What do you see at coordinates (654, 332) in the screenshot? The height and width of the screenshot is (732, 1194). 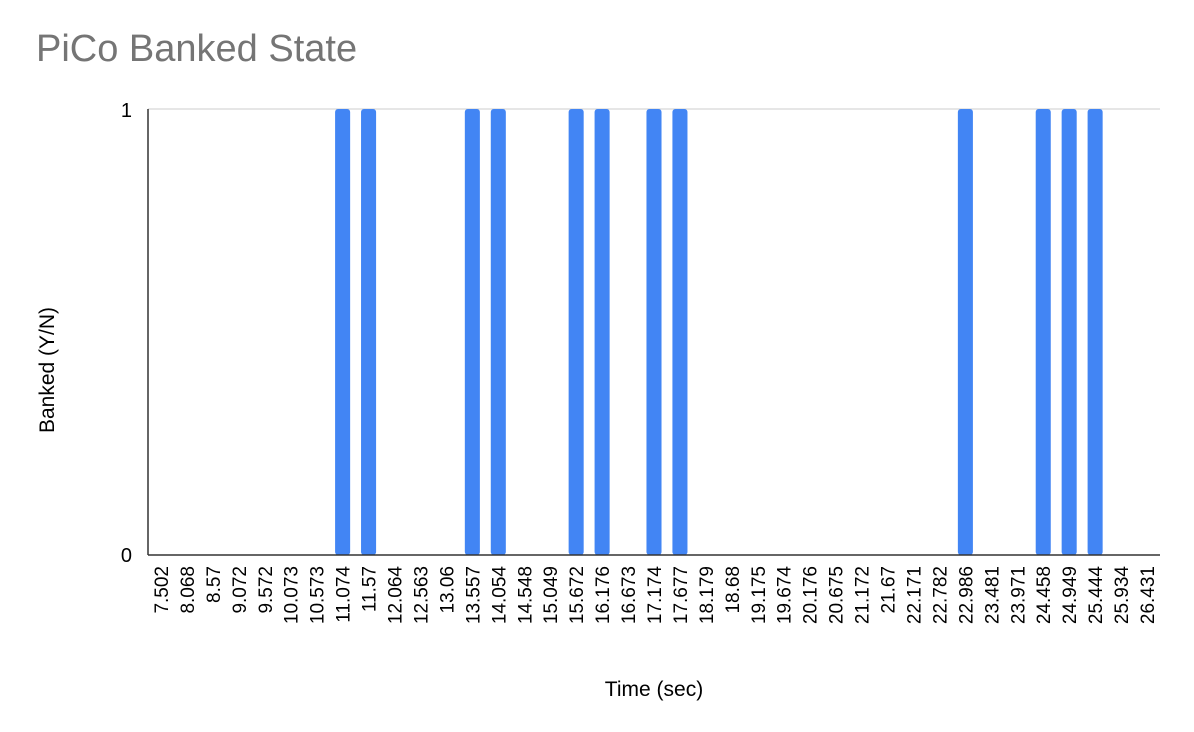 I see `bar-17.174` at bounding box center [654, 332].